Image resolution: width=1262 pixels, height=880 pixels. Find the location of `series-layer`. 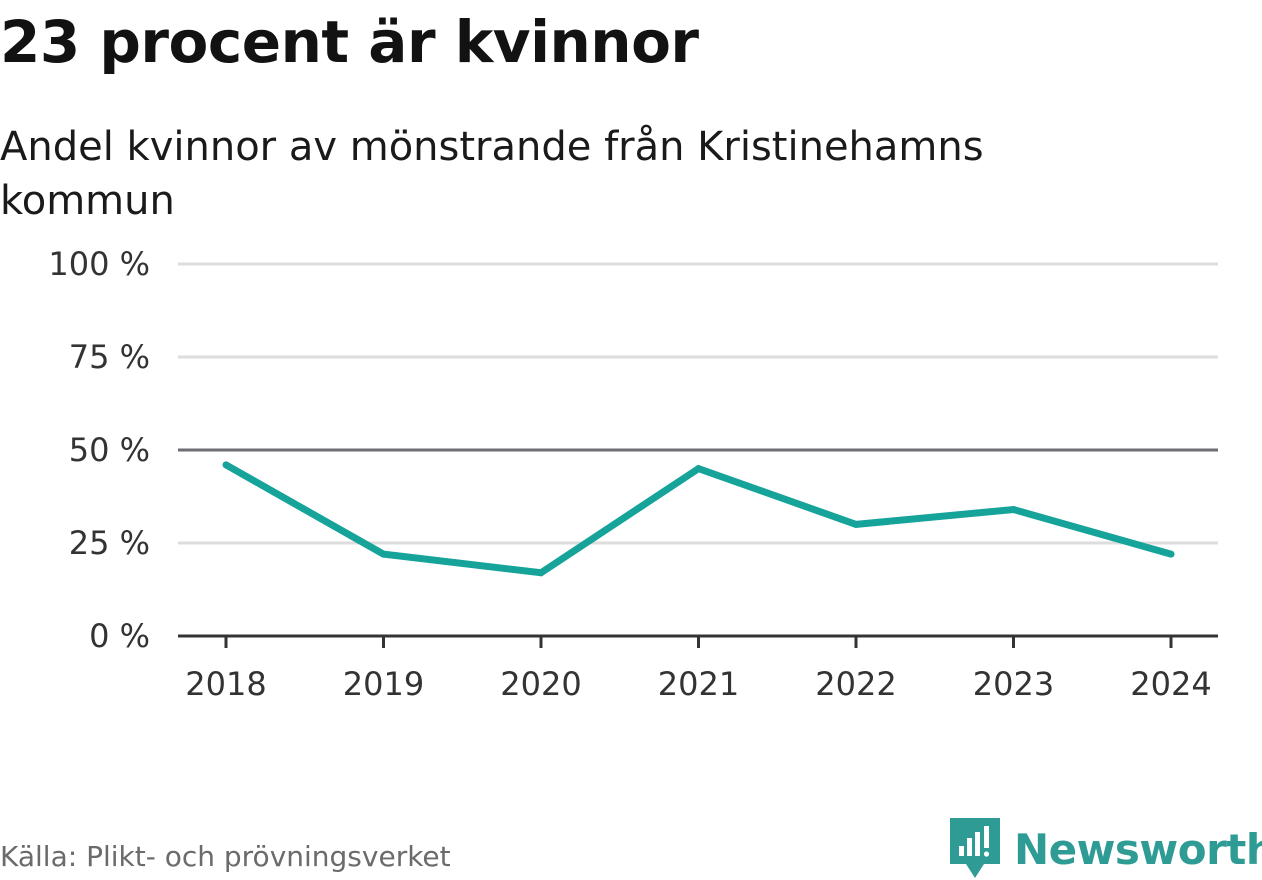

series-layer is located at coordinates (698, 519).